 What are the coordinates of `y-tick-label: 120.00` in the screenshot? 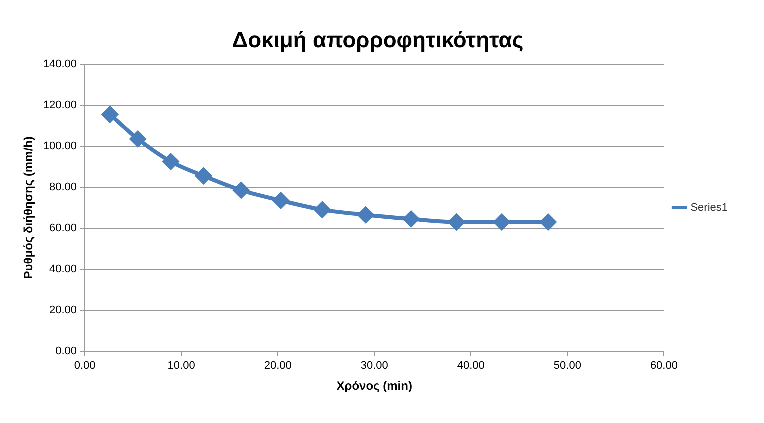 It's located at (60, 105).